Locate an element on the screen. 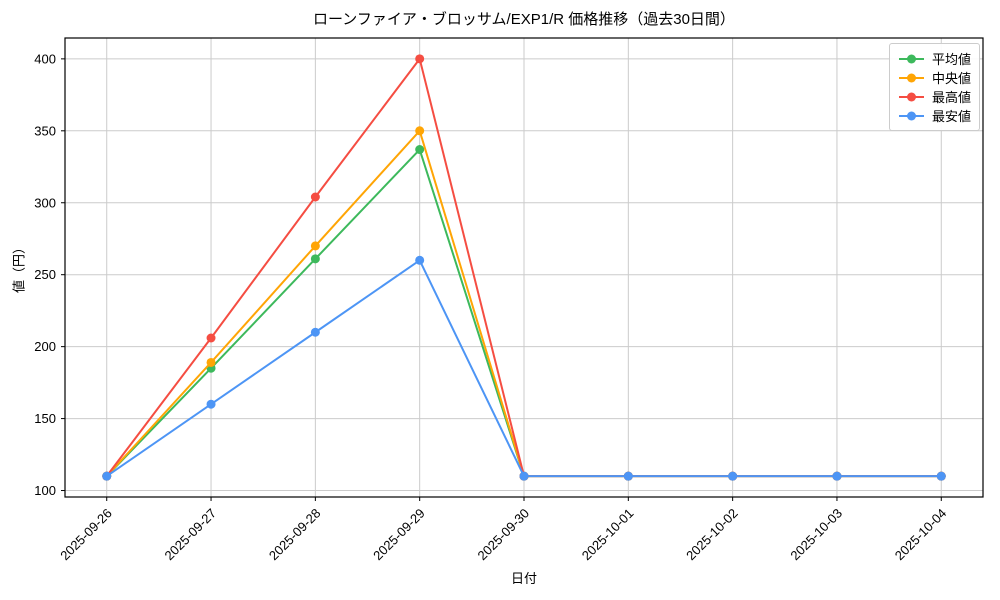 This screenshot has width=1000, height=600. x-tick-label: 2025-10-01 is located at coordinates (608, 535).